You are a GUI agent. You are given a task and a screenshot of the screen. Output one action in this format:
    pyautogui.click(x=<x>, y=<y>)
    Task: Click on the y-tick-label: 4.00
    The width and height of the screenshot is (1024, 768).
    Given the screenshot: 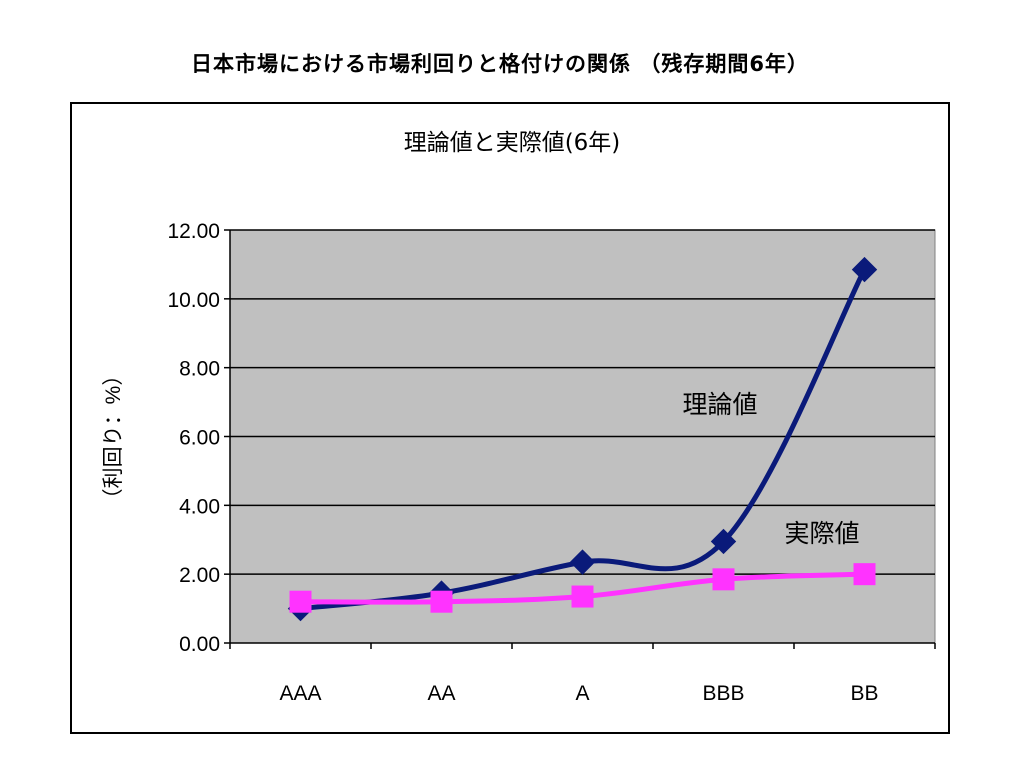 What is the action you would take?
    pyautogui.click(x=199, y=506)
    